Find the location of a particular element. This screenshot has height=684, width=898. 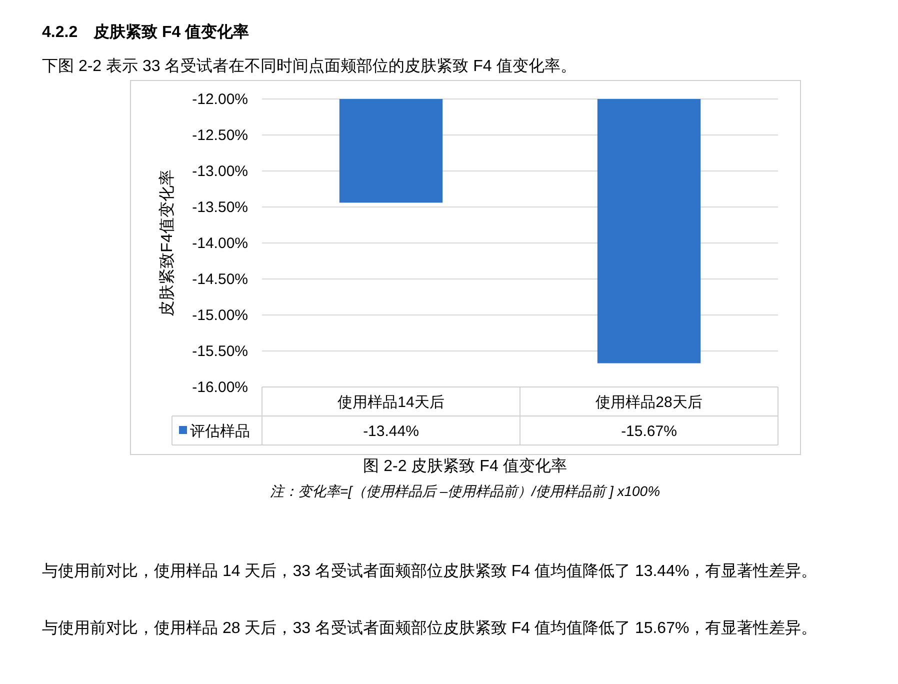

note: 注：变化率=[（使用样品后 –使用样品前）/使用样品前 ] x100% is located at coordinates (465, 492).